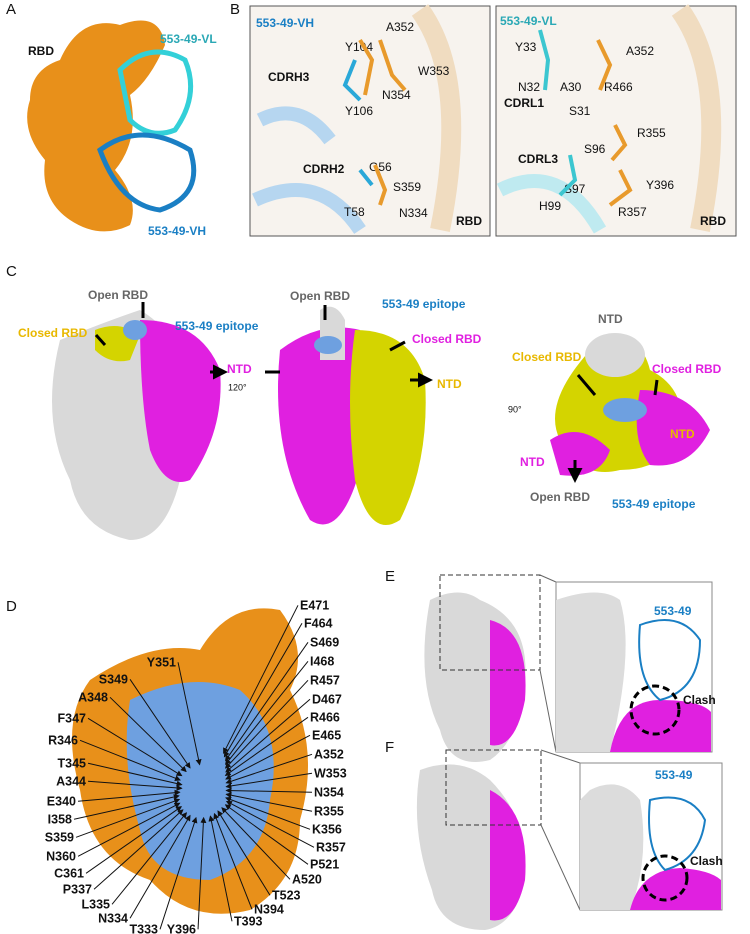 The width and height of the screenshot is (750, 934). What do you see at coordinates (60, 819) in the screenshot?
I see `residue-label: I358` at bounding box center [60, 819].